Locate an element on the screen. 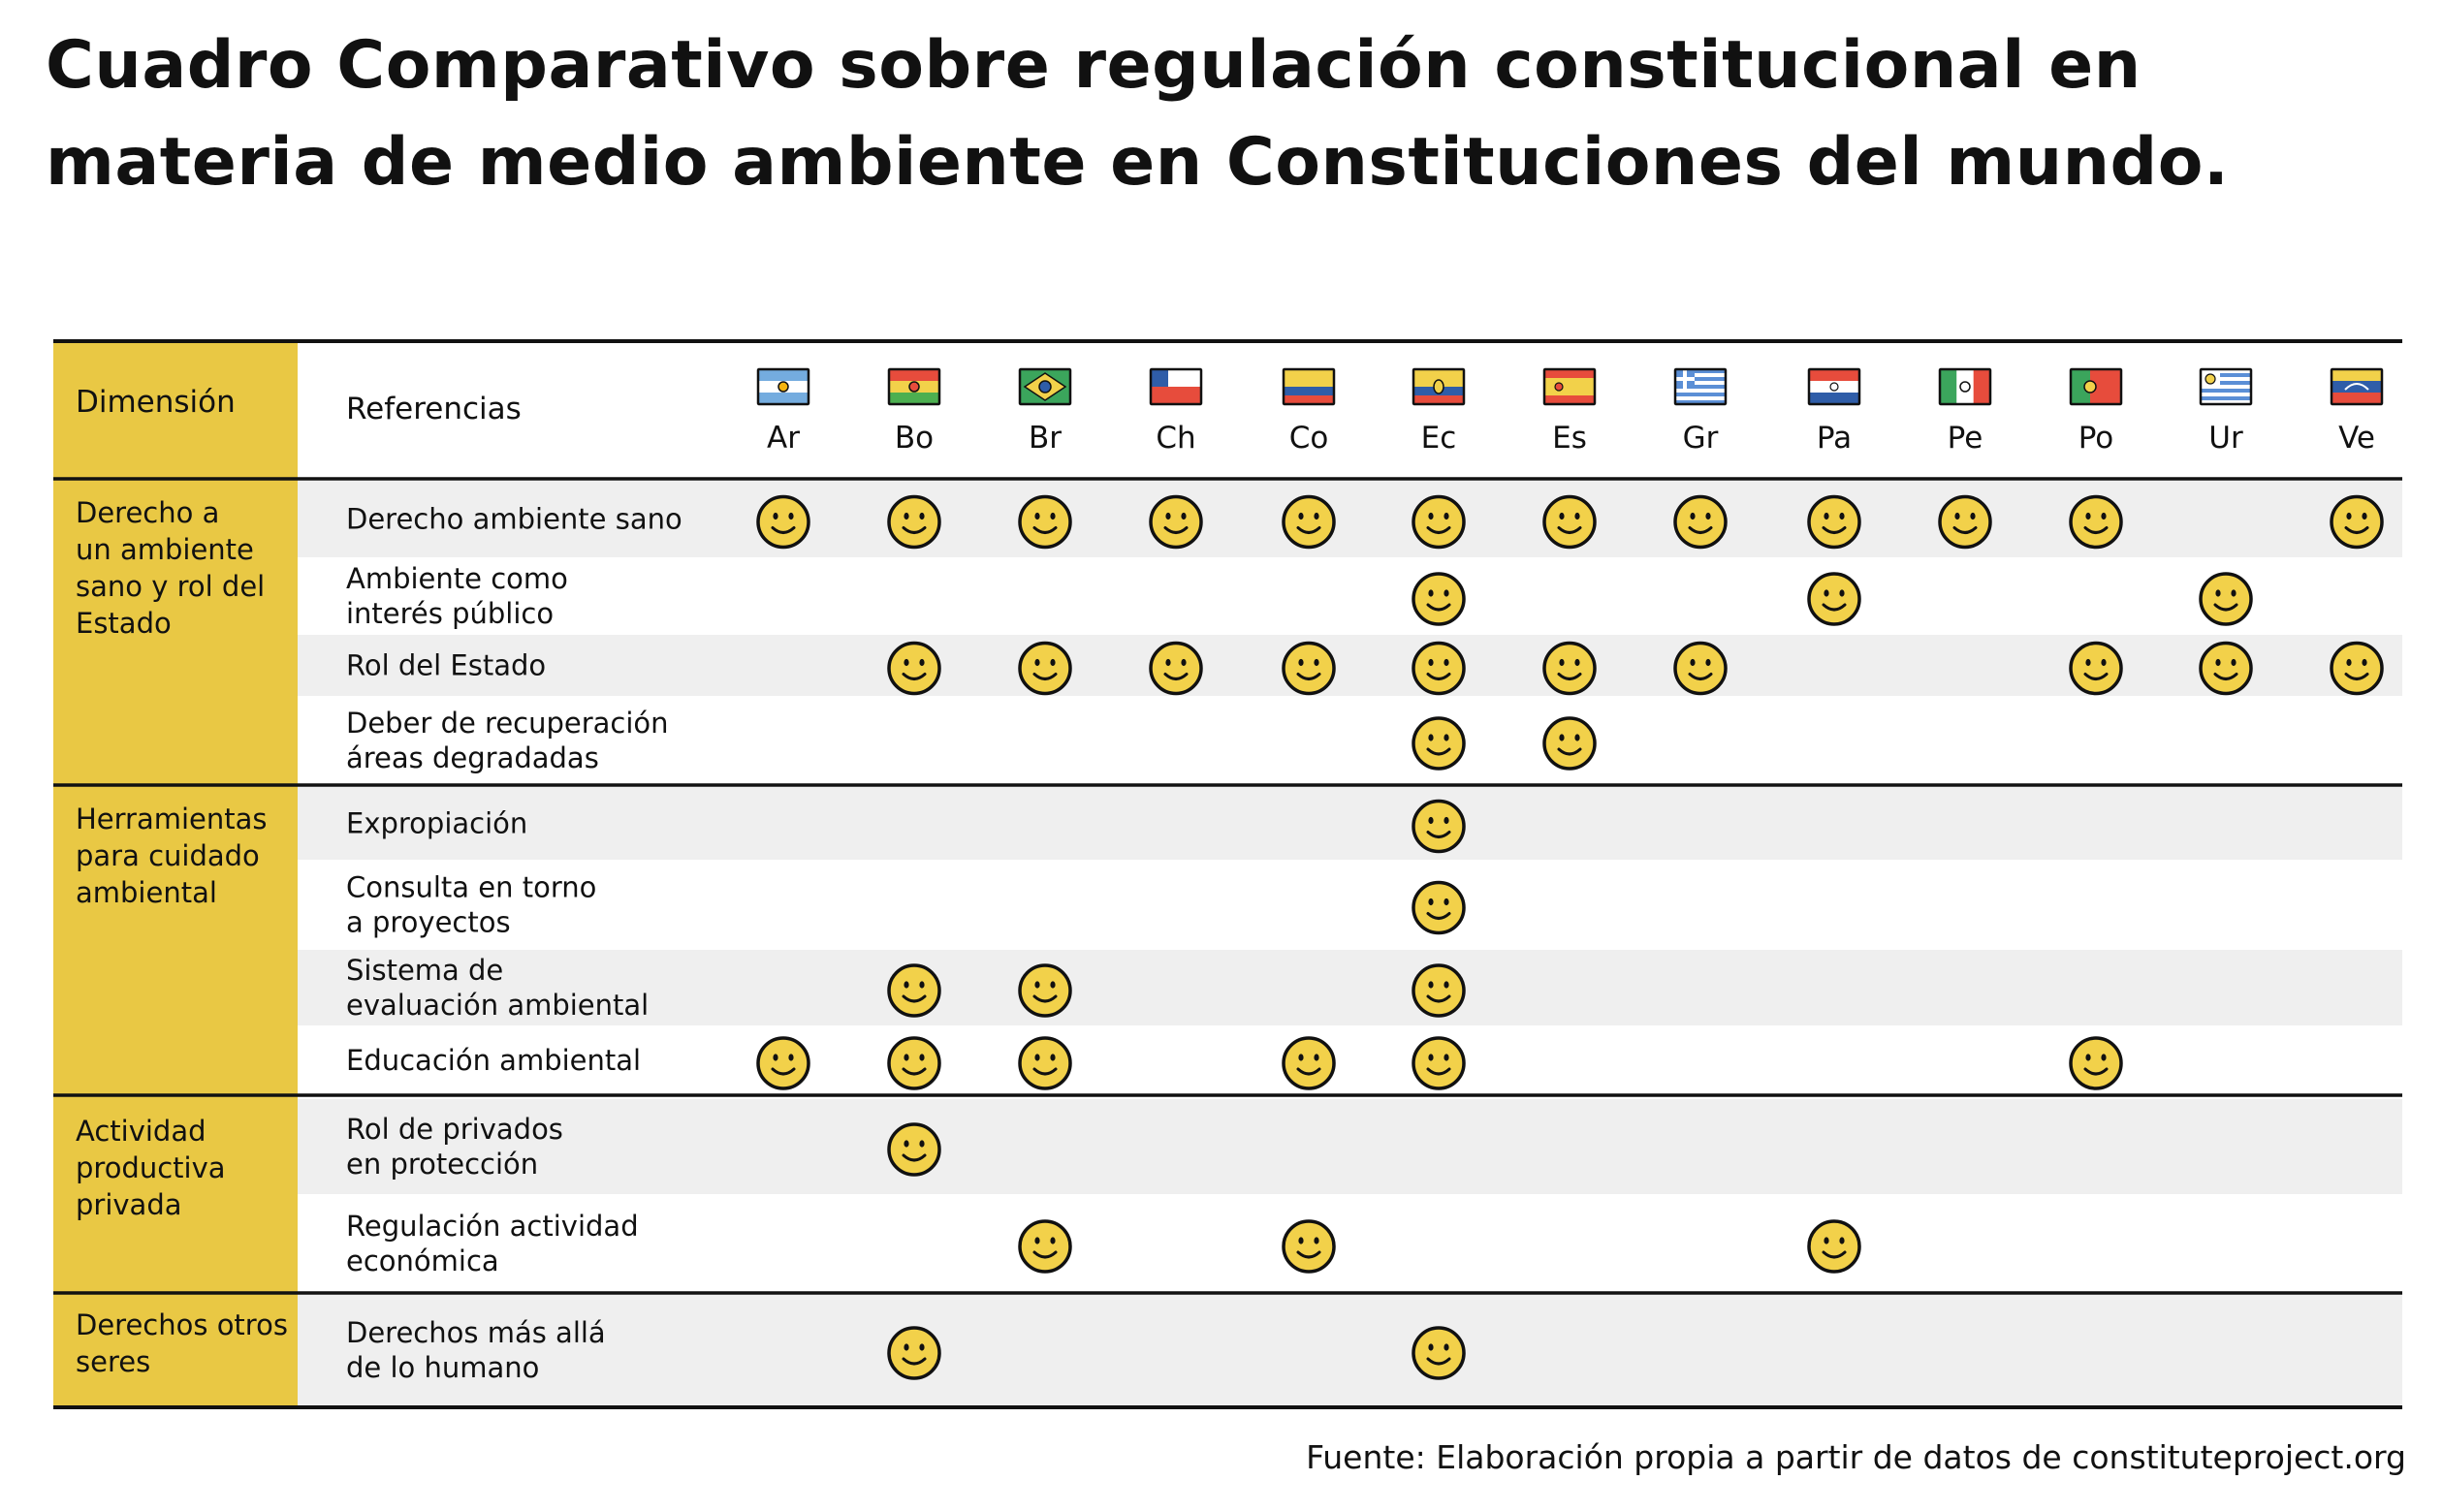 This screenshot has height=1512, width=2443. dimension-label: para cuidado is located at coordinates (168, 856).